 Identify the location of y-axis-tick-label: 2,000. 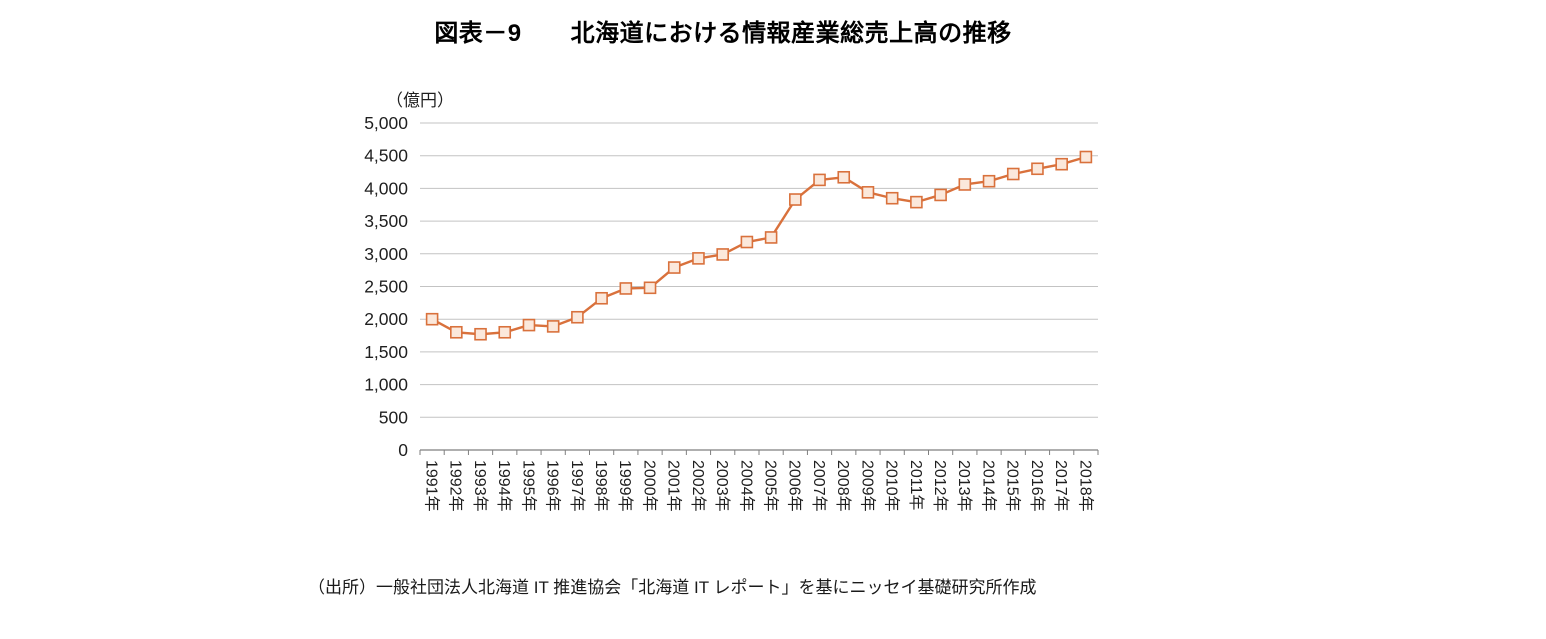
(386, 319).